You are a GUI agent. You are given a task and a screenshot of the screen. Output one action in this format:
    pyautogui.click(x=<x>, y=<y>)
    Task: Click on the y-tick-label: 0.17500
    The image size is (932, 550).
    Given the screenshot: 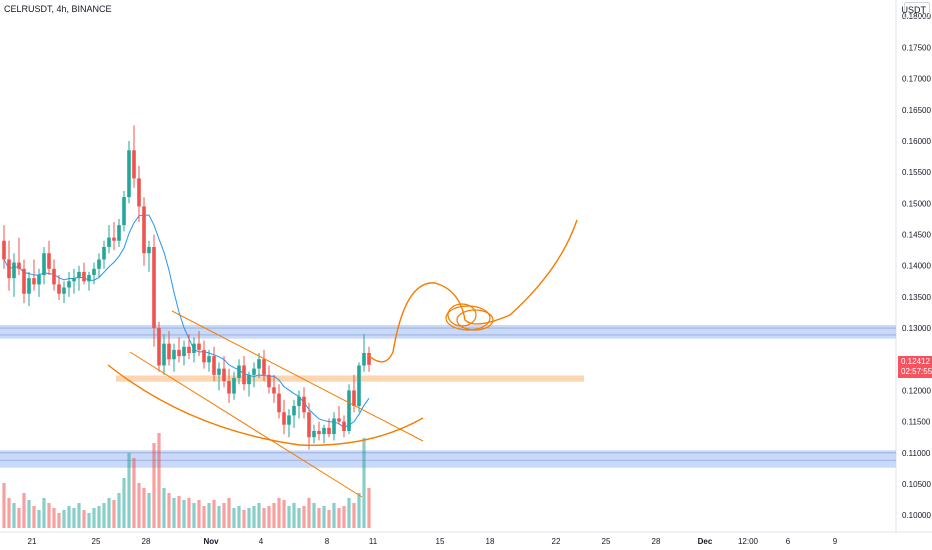 What is the action you would take?
    pyautogui.click(x=916, y=47)
    